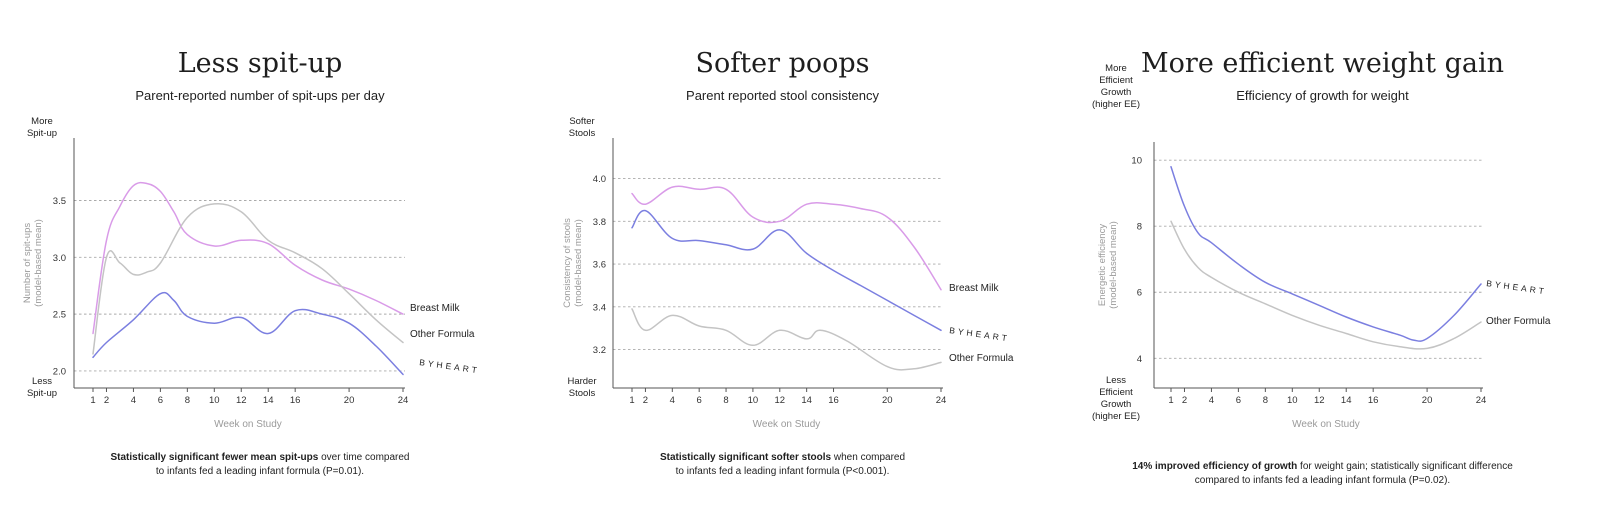 This screenshot has width=1600, height=529. I want to click on y-axis-label: Energetic efficiency, so click(1102, 265).